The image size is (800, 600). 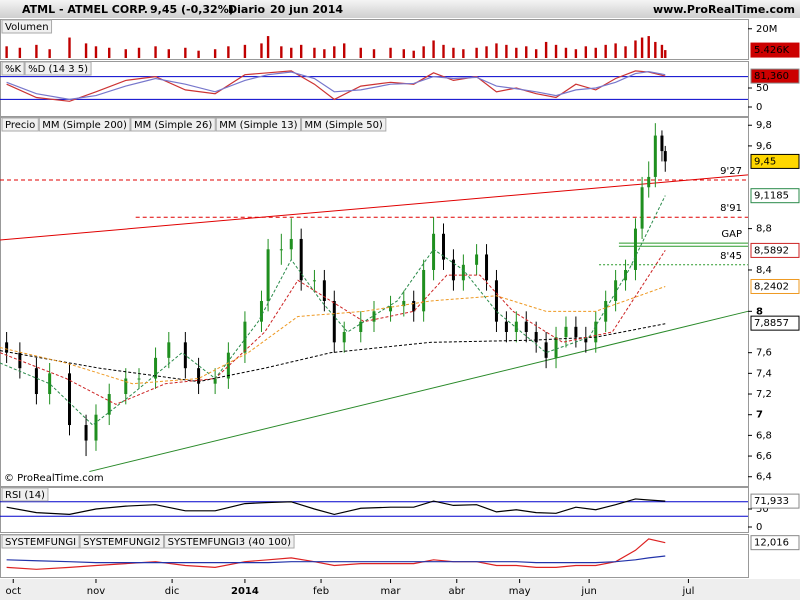 I want to click on y-tick-label: 7, so click(x=759, y=415).